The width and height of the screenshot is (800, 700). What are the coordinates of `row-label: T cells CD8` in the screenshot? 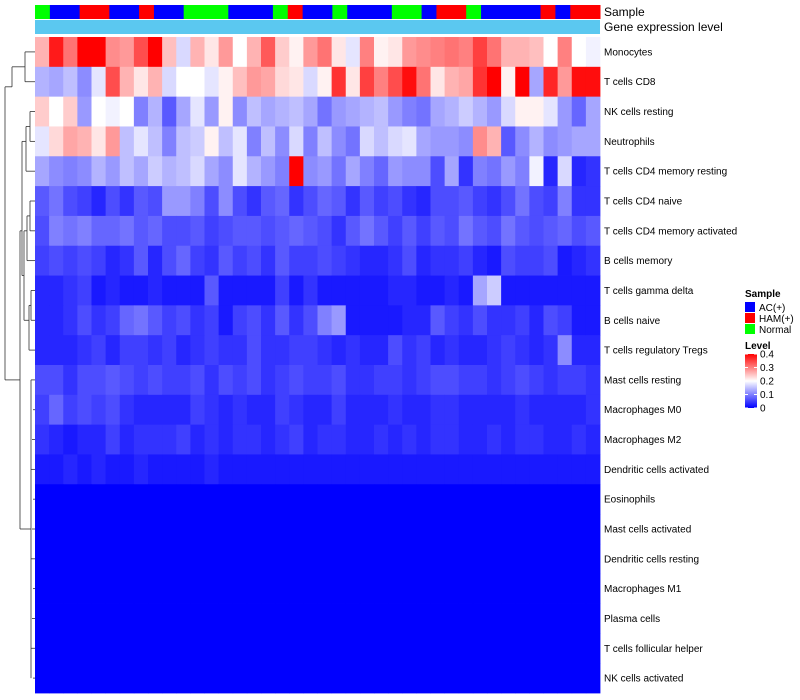 It's located at (630, 82).